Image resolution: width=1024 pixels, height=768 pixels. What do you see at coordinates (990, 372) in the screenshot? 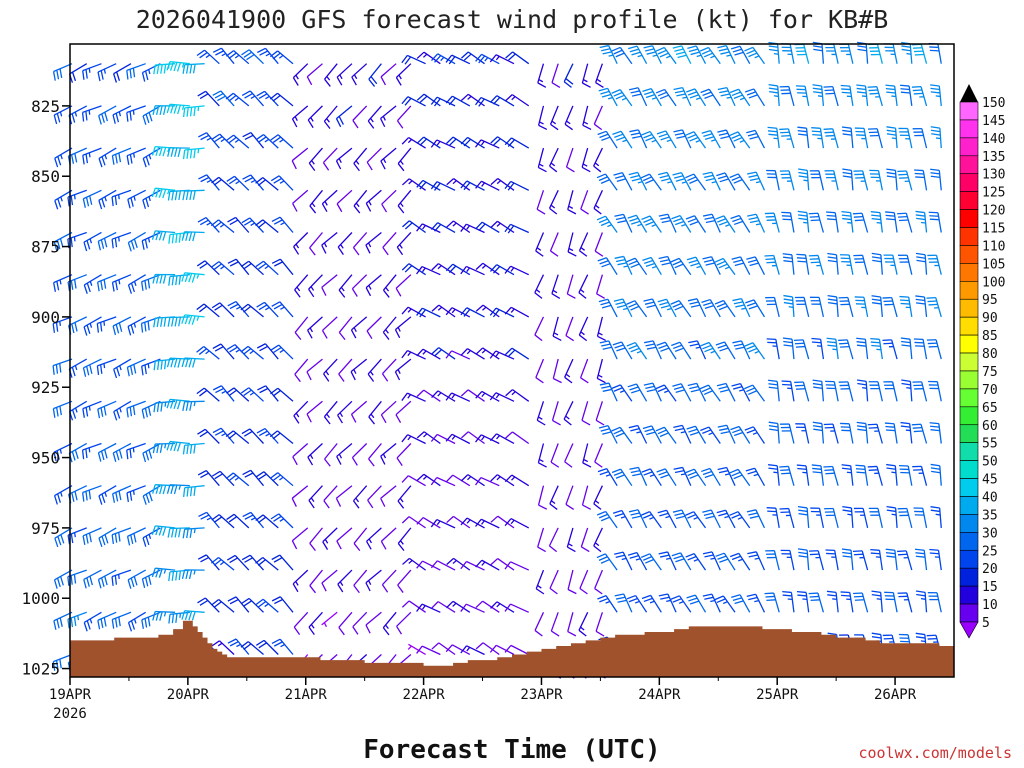
I see `colorbar-label: 75` at bounding box center [990, 372].